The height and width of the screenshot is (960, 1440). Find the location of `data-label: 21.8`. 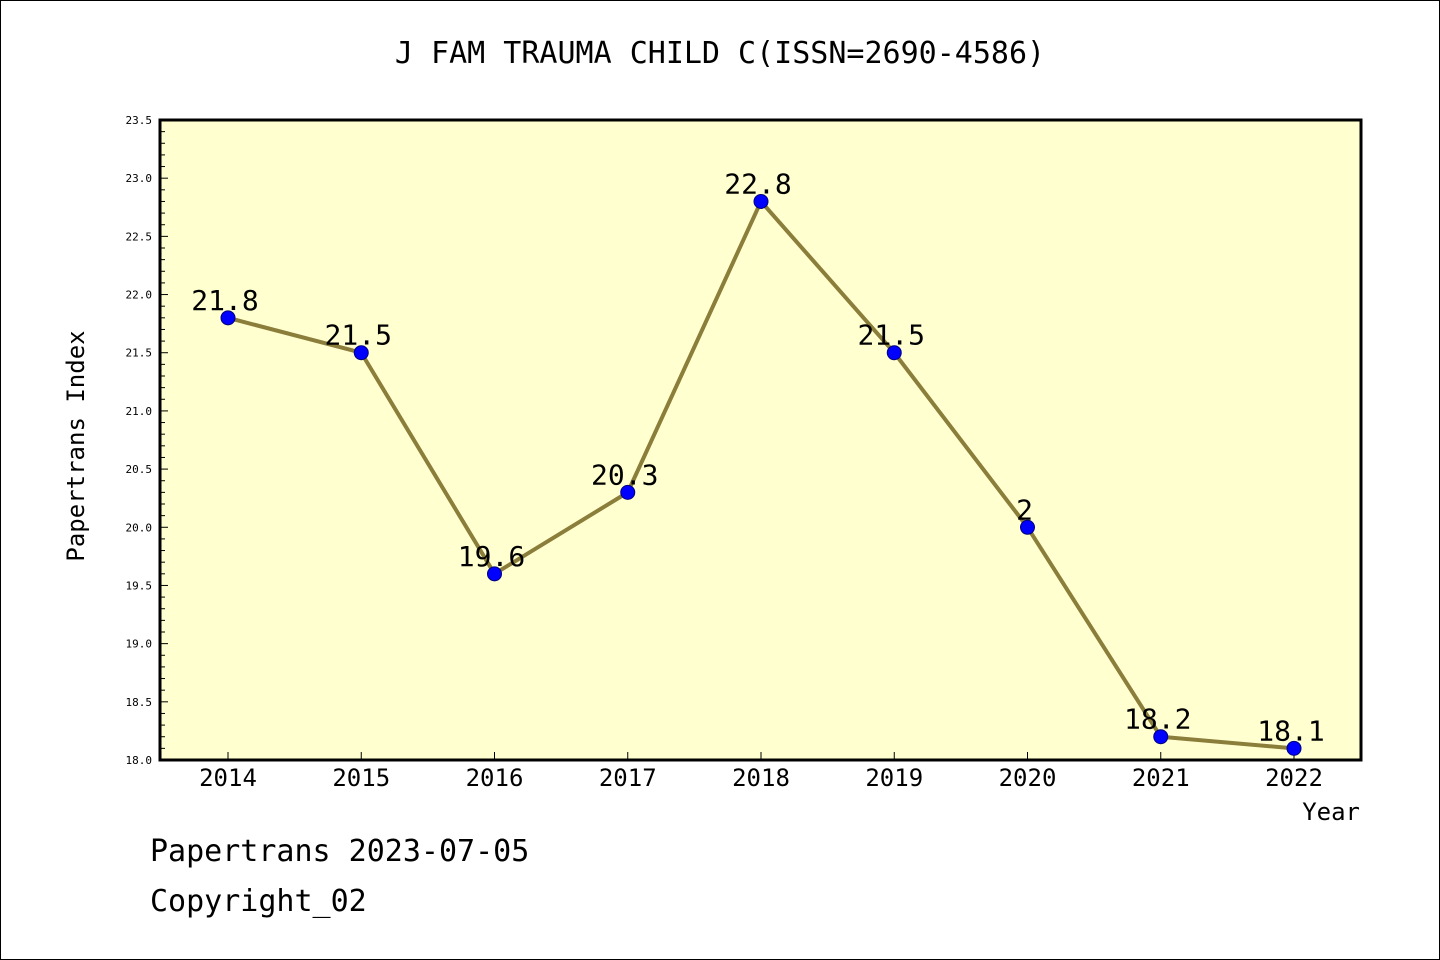

data-label: 21.8 is located at coordinates (224, 300).